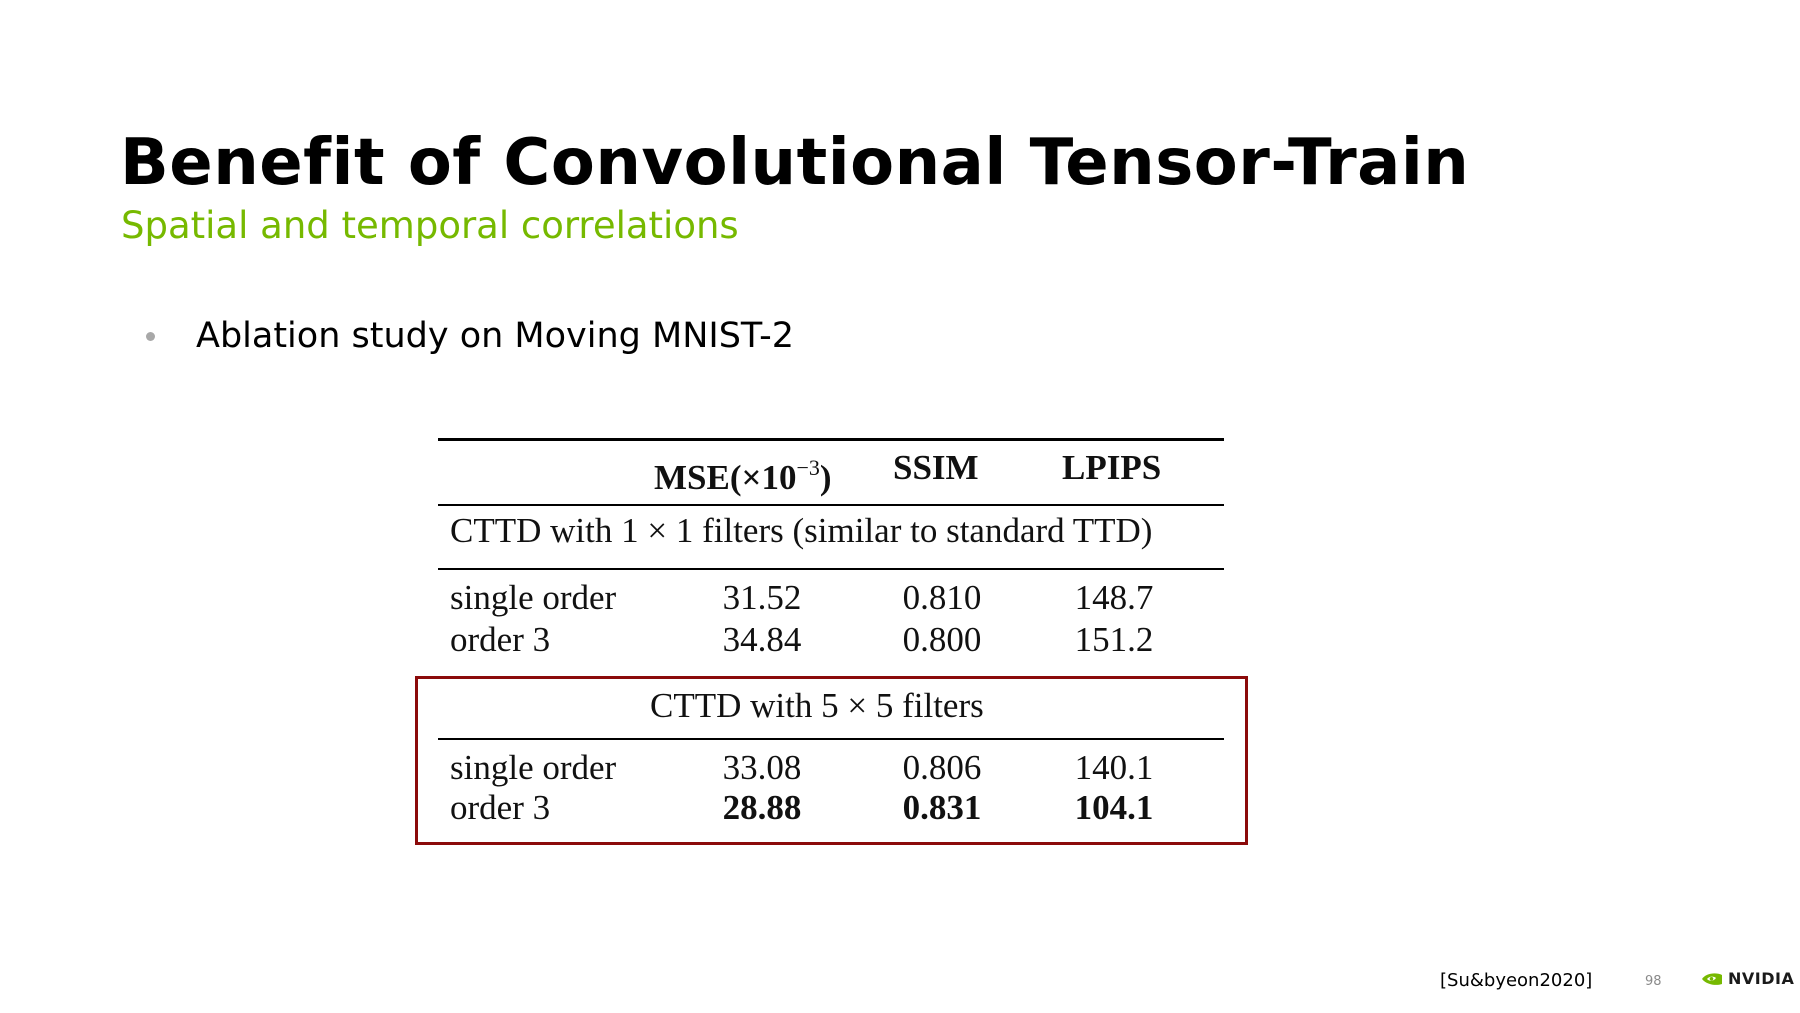 Image resolution: width=1800 pixels, height=1013 pixels. What do you see at coordinates (1114, 807) in the screenshot?
I see `cell-lpips-best: 104.1` at bounding box center [1114, 807].